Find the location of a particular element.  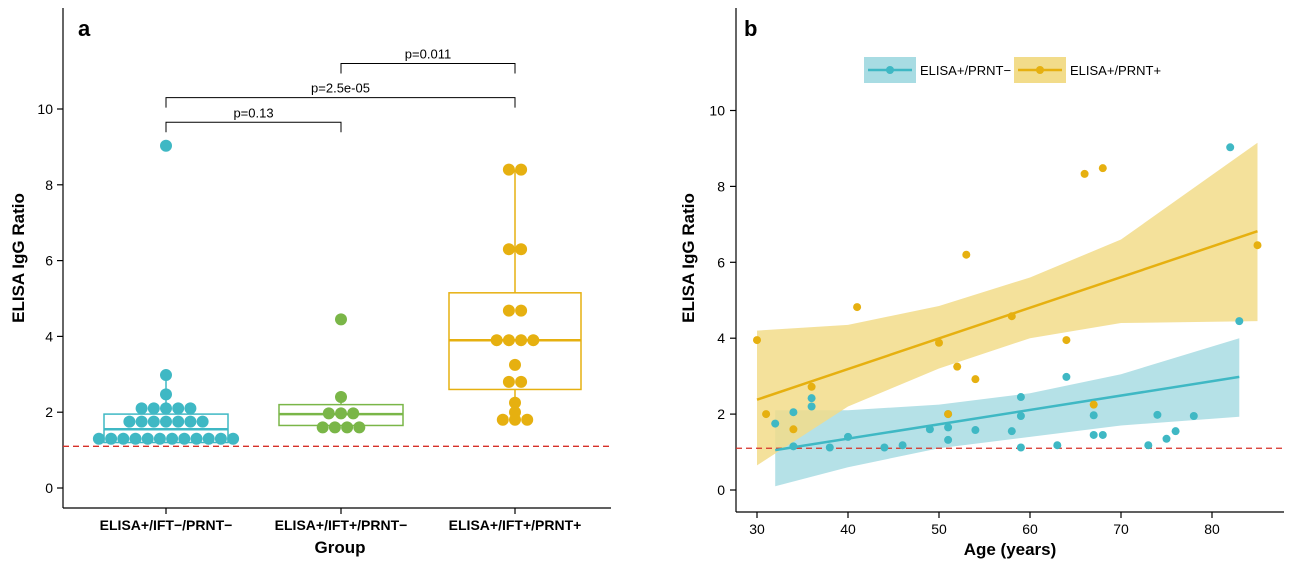

p-value-label: p=2.5e-05 is located at coordinates (340, 88).